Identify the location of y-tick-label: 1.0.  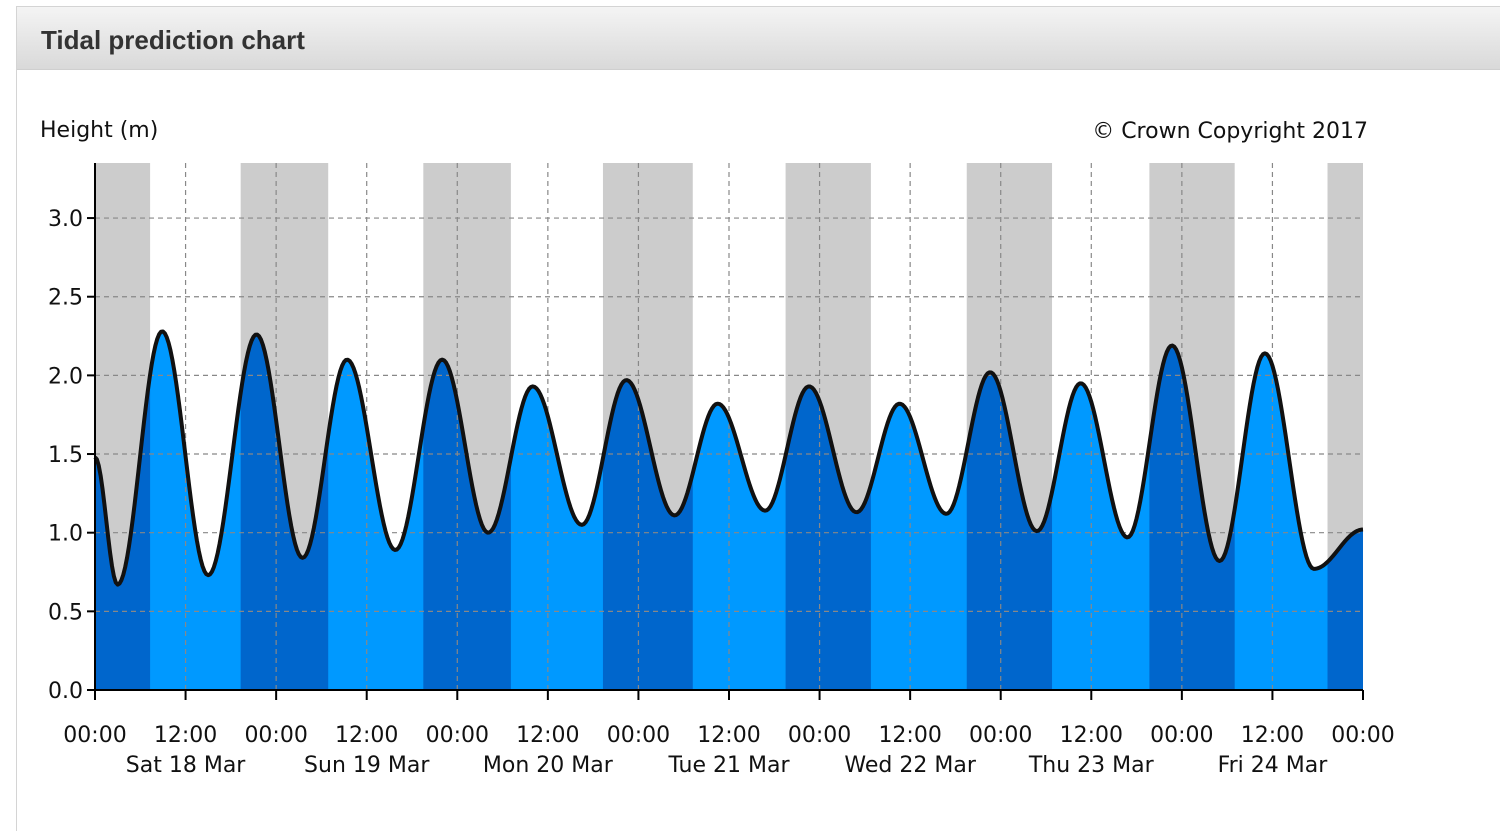
(65, 534).